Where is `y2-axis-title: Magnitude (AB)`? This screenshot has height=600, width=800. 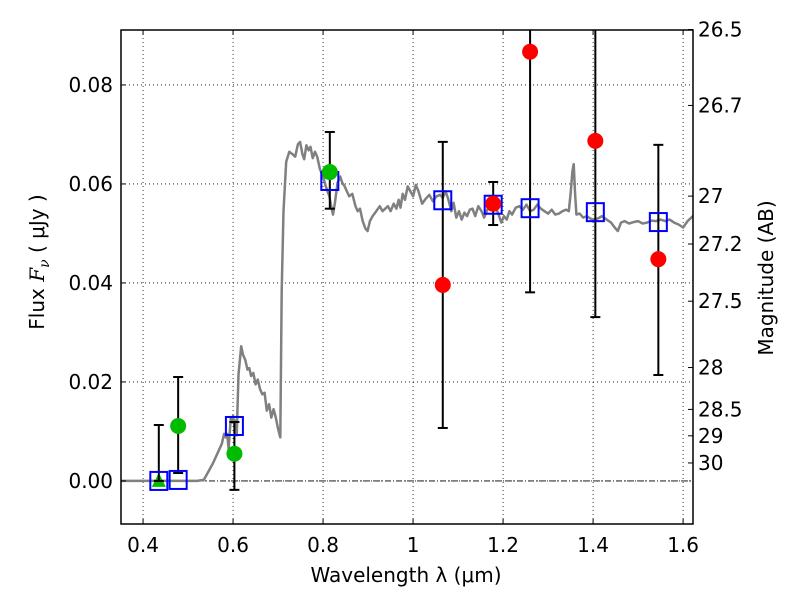
y2-axis-title: Magnitude (AB) is located at coordinates (766, 277).